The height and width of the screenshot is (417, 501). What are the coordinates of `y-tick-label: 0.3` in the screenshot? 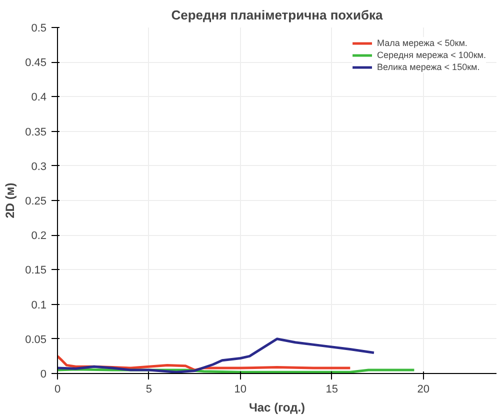 It's located at (39, 166).